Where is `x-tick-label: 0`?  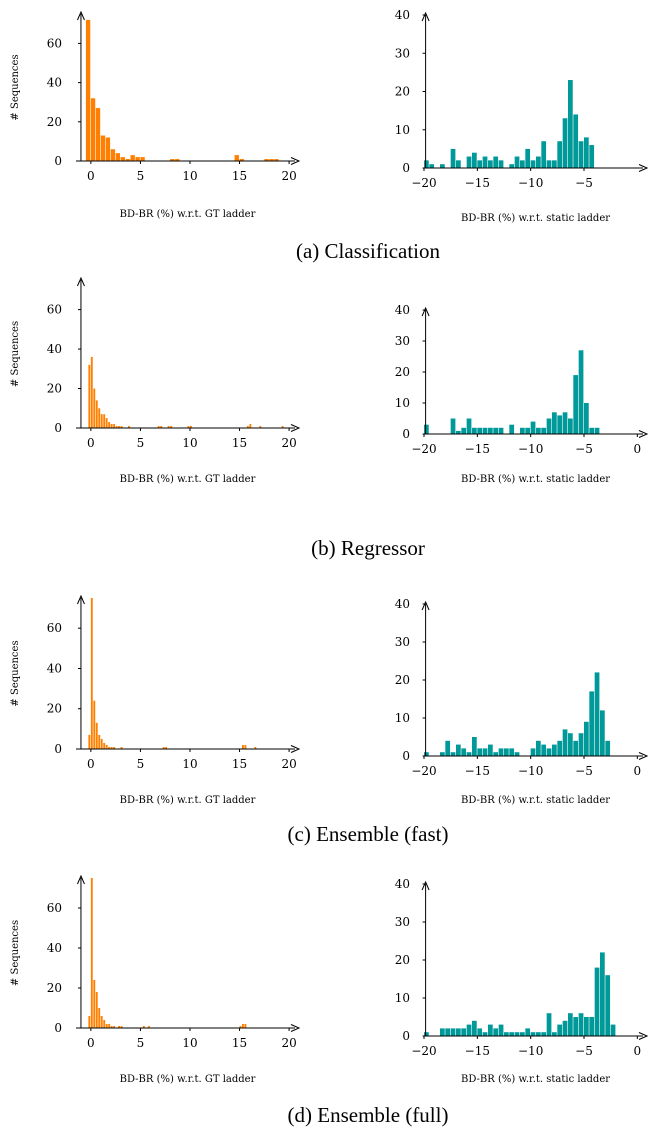 x-tick-label: 0 is located at coordinates (91, 176).